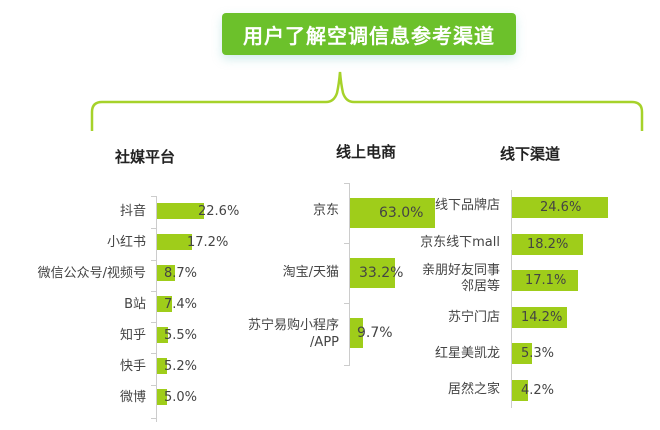 The image size is (660, 430). What do you see at coordinates (310, 272) in the screenshot?
I see `bar-label: 淘宝/天猫` at bounding box center [310, 272].